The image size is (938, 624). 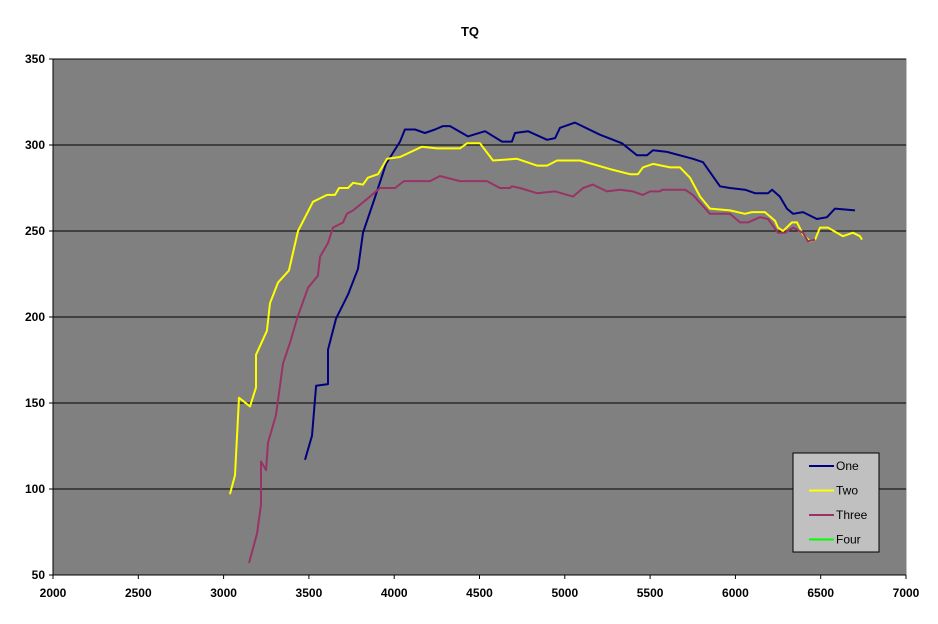 I want to click on y-tick-label: 150, so click(x=35, y=403).